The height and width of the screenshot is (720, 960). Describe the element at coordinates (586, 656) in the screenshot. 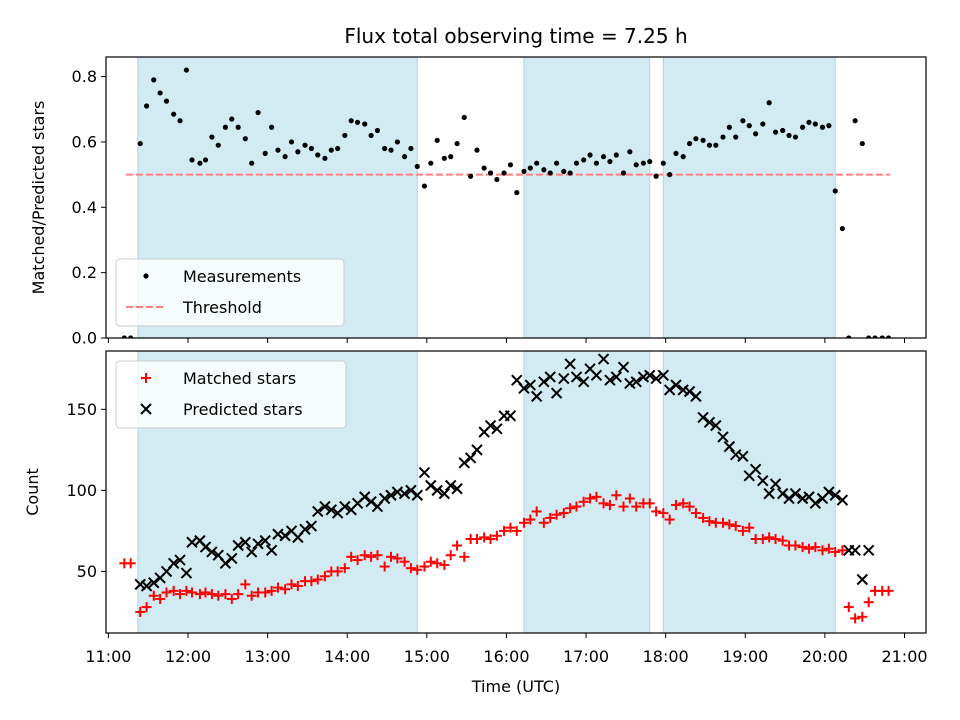

I see `x-tick-label: 17:00` at that location.